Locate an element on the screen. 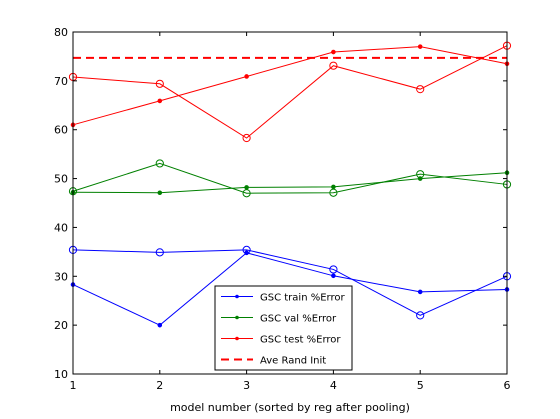 The image size is (560, 419). y-tick-label: 50 is located at coordinates (61, 179).